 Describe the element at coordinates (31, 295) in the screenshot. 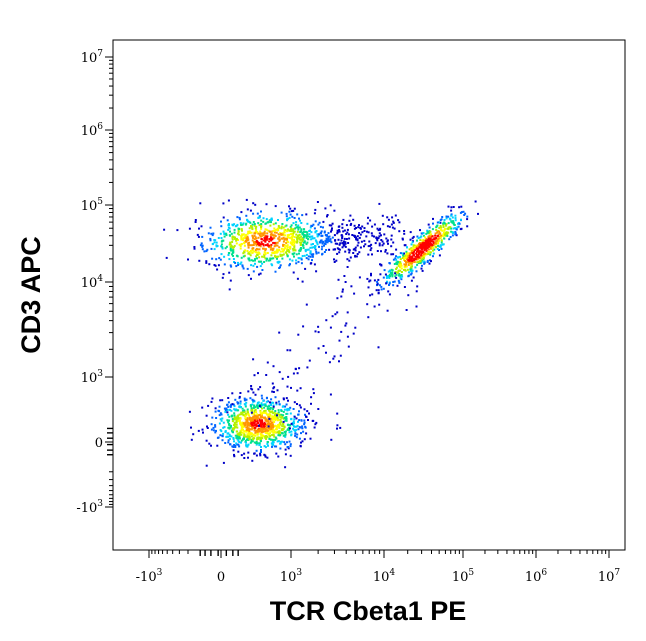

I see `y-axis-title: CD3 APC` at that location.